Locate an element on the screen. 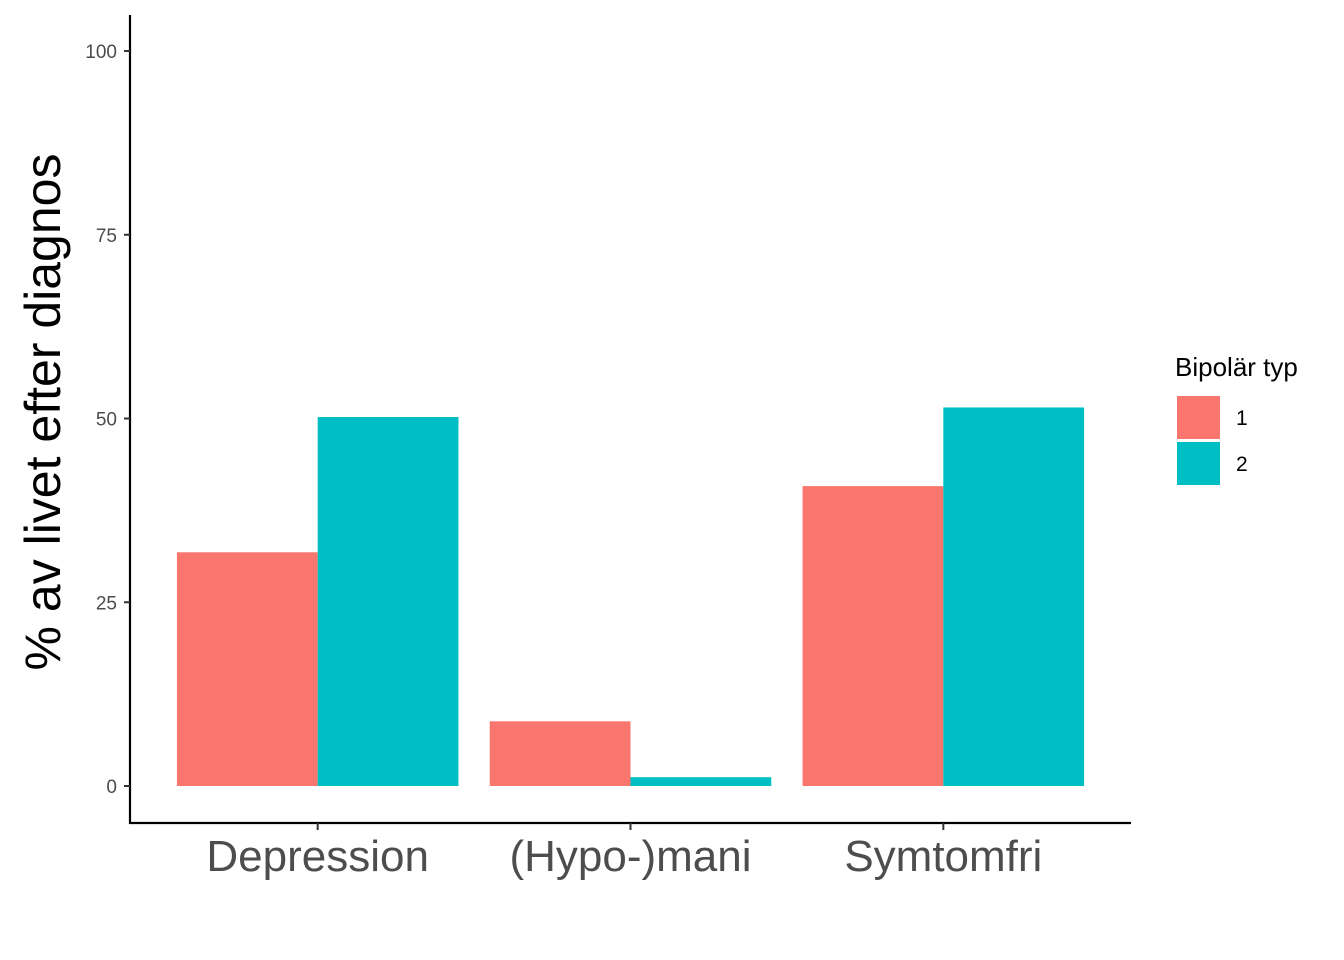  x-tick-label: (Hypo-)mani is located at coordinates (630, 856).